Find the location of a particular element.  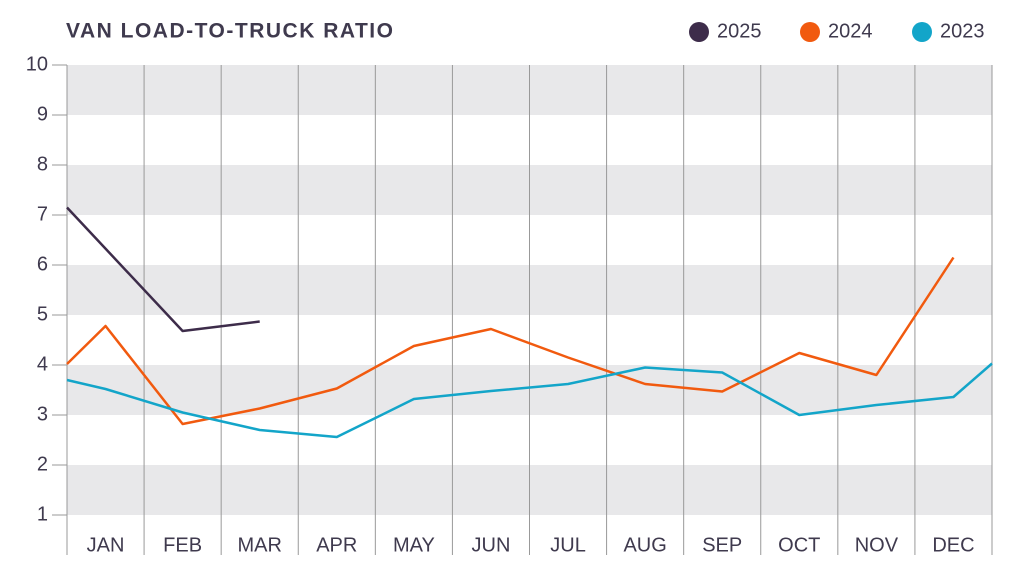

legend-label: 2023 is located at coordinates (962, 31).